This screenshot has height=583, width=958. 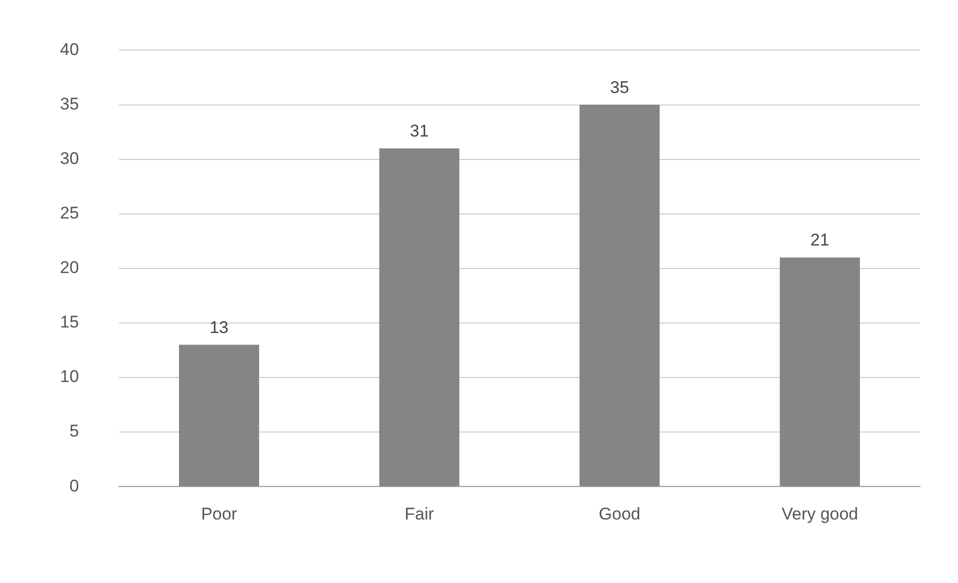 What do you see at coordinates (74, 431) in the screenshot?
I see `y-tick-label: 5` at bounding box center [74, 431].